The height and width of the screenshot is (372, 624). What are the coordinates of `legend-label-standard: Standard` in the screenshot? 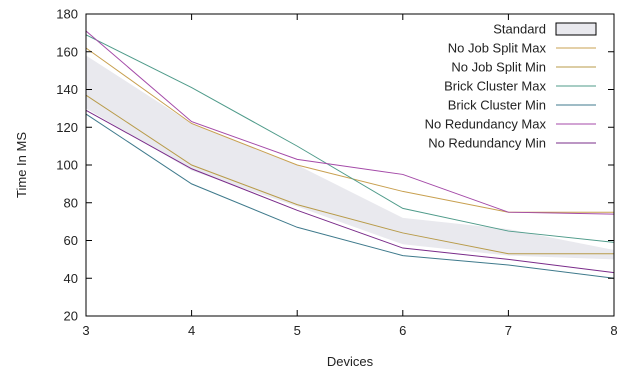 It's located at (519, 29).